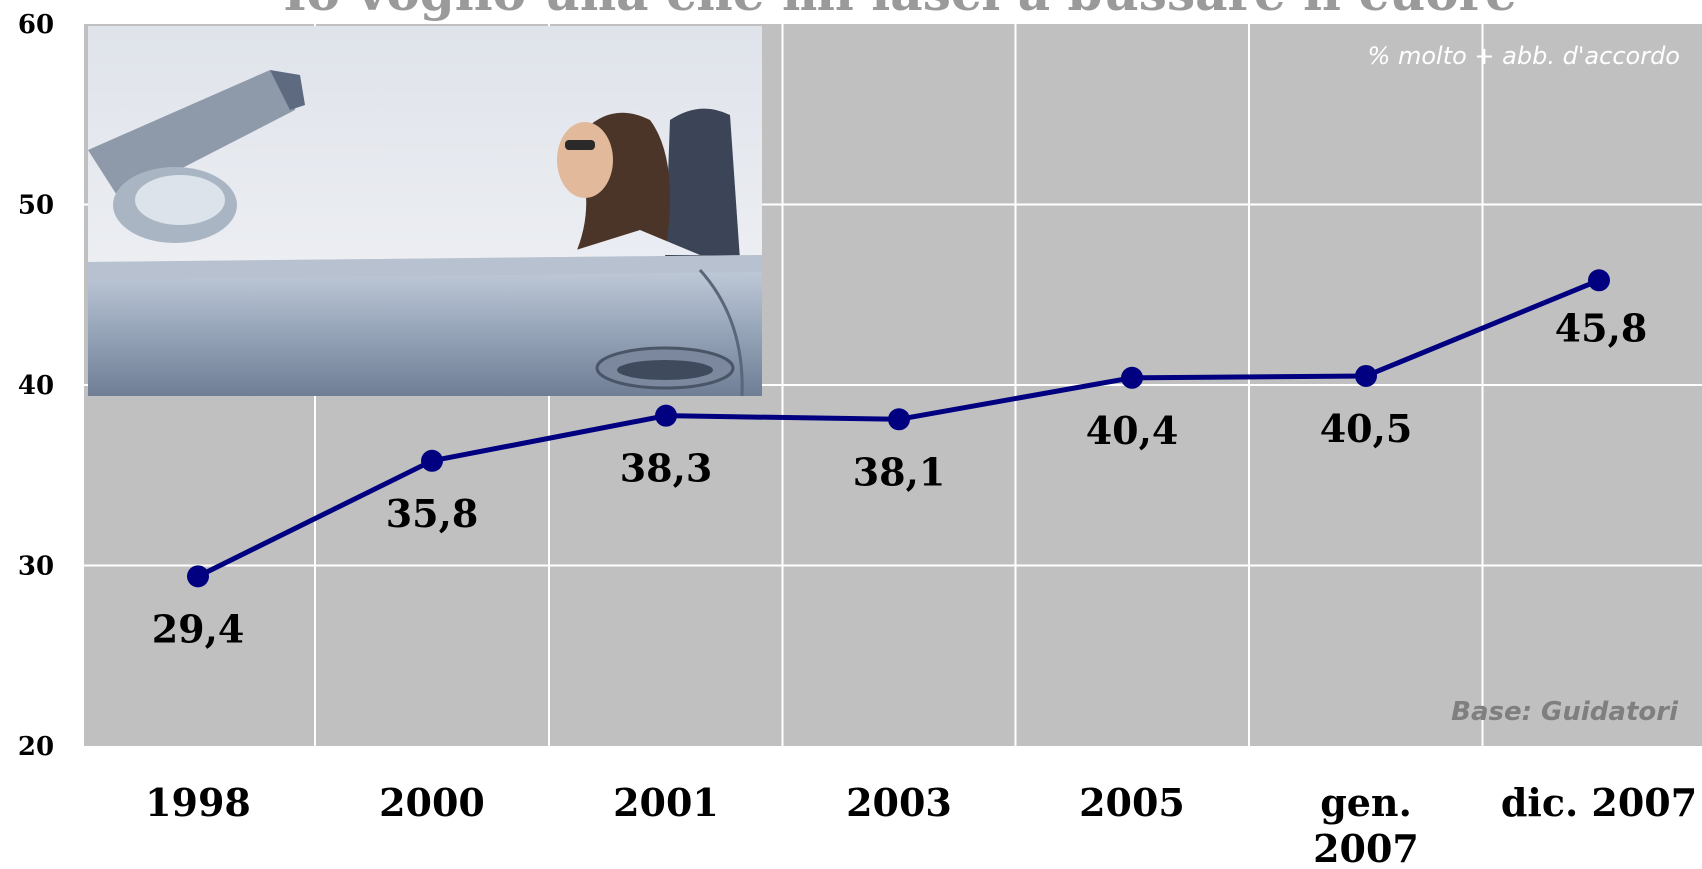 The height and width of the screenshot is (869, 1702). Describe the element at coordinates (36, 25) in the screenshot. I see `y-tick-label: 60` at that location.